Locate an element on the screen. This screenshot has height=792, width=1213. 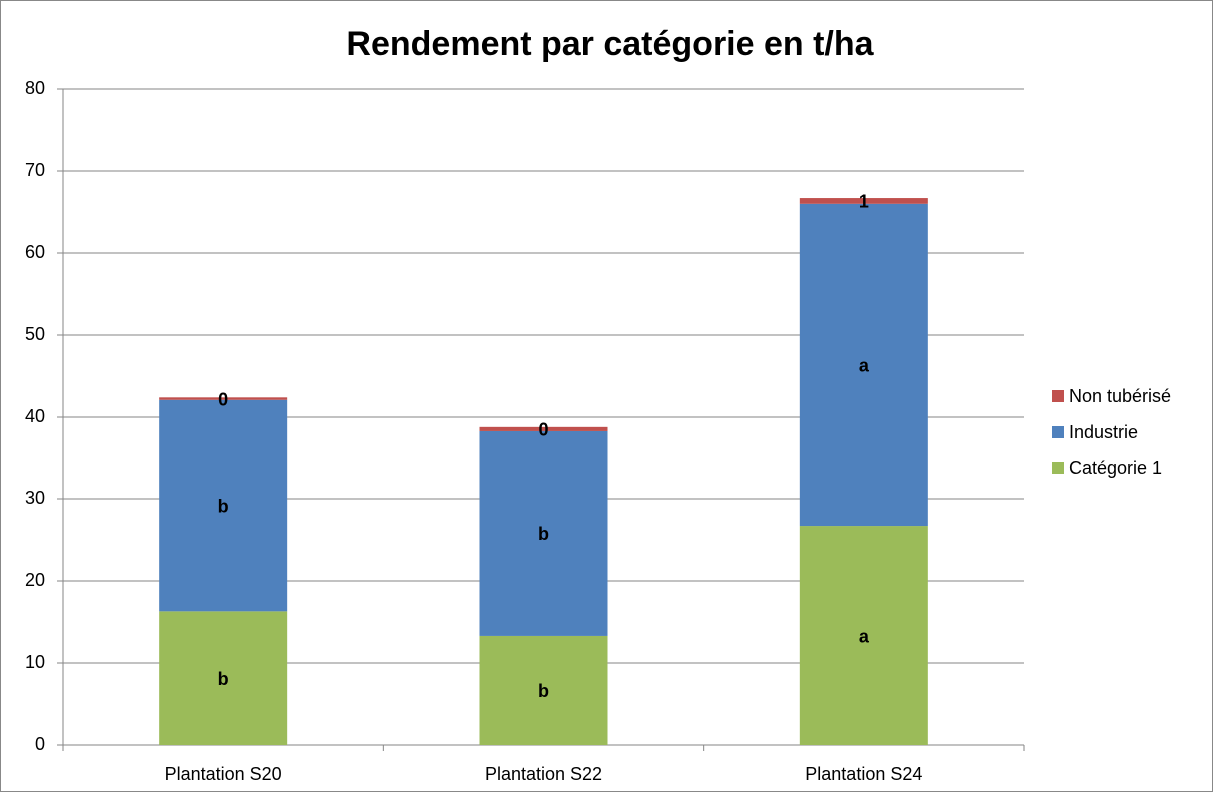
legend-label: Non tubérisé is located at coordinates (1120, 396).